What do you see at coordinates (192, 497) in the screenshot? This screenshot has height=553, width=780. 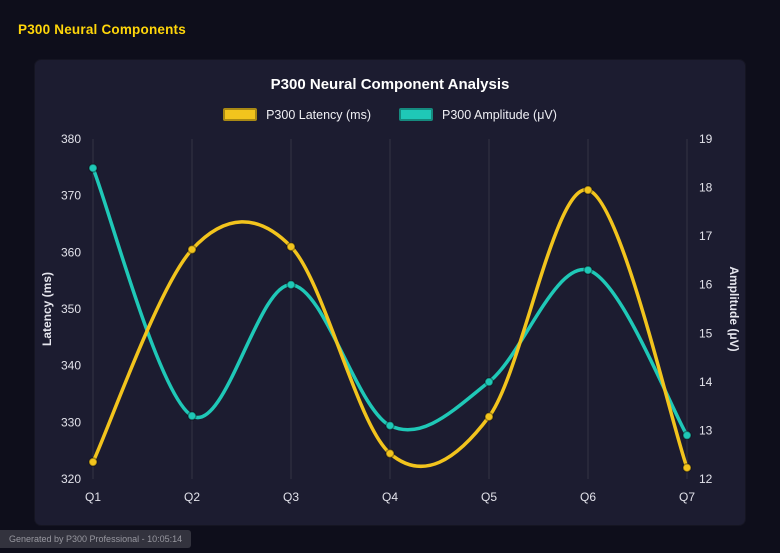 I see `x-tick-label: Q2` at bounding box center [192, 497].